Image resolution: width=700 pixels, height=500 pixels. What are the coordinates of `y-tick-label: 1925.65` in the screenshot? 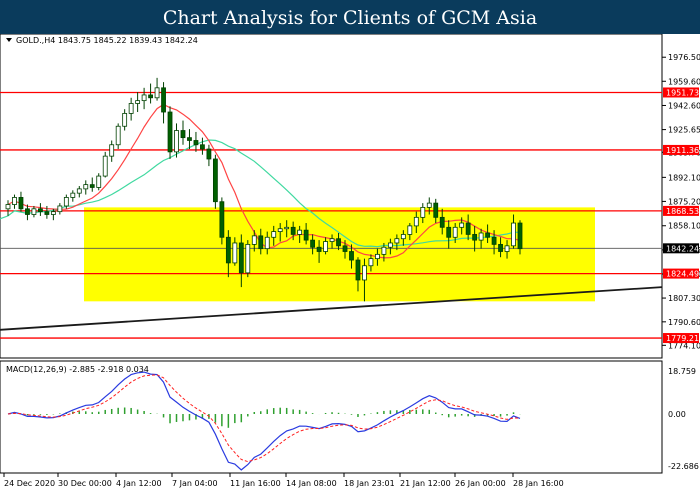 It's located at (684, 130).